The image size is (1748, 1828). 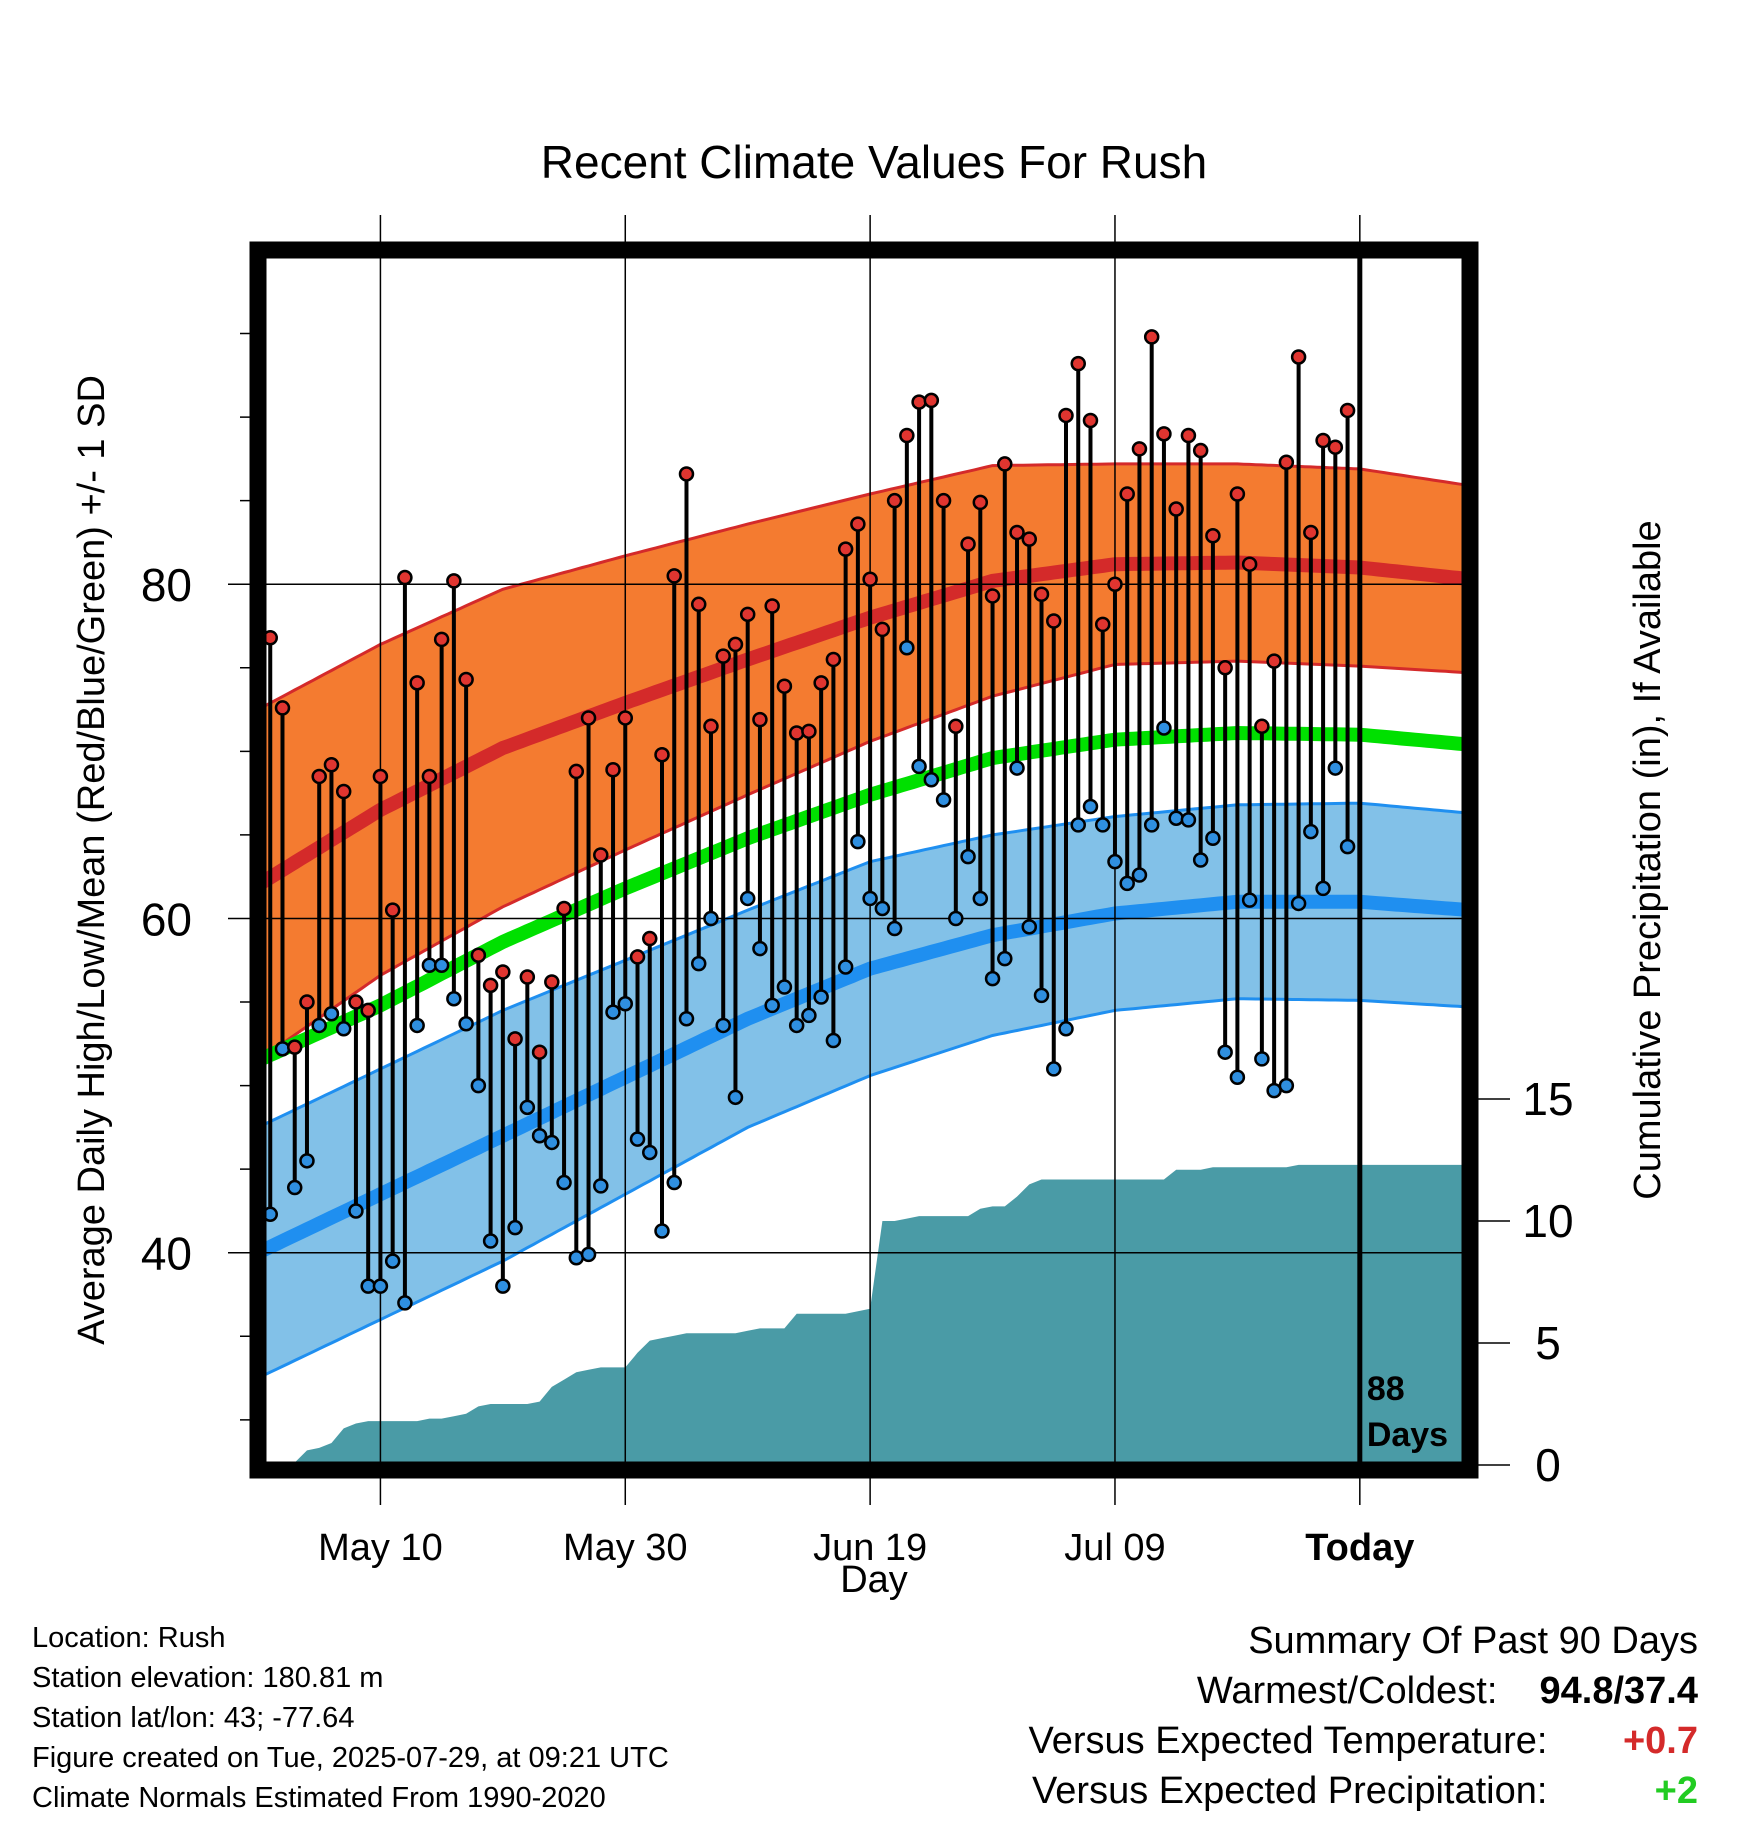 I want to click on high-normal-upper-edge, so click(x=864, y=586).